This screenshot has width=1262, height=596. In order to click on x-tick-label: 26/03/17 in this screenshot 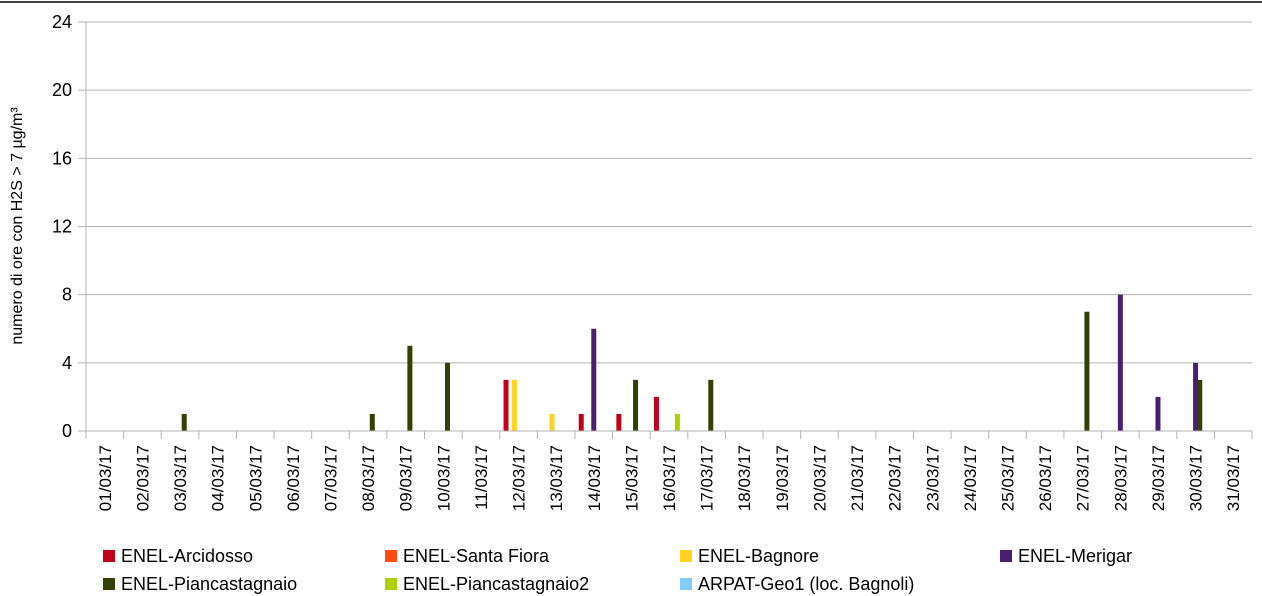, I will do `click(1045, 478)`.